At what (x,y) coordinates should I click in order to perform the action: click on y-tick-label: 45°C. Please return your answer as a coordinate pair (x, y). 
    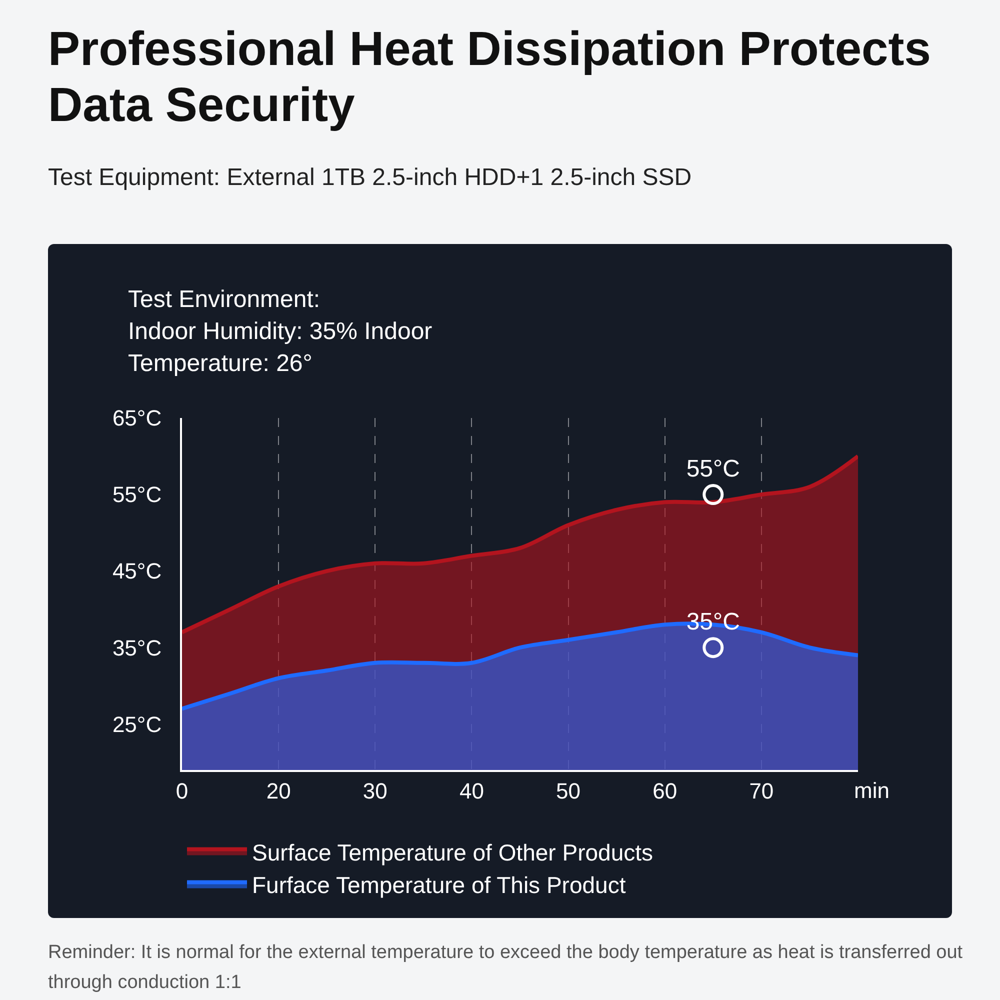
    Looking at the image, I should click on (137, 571).